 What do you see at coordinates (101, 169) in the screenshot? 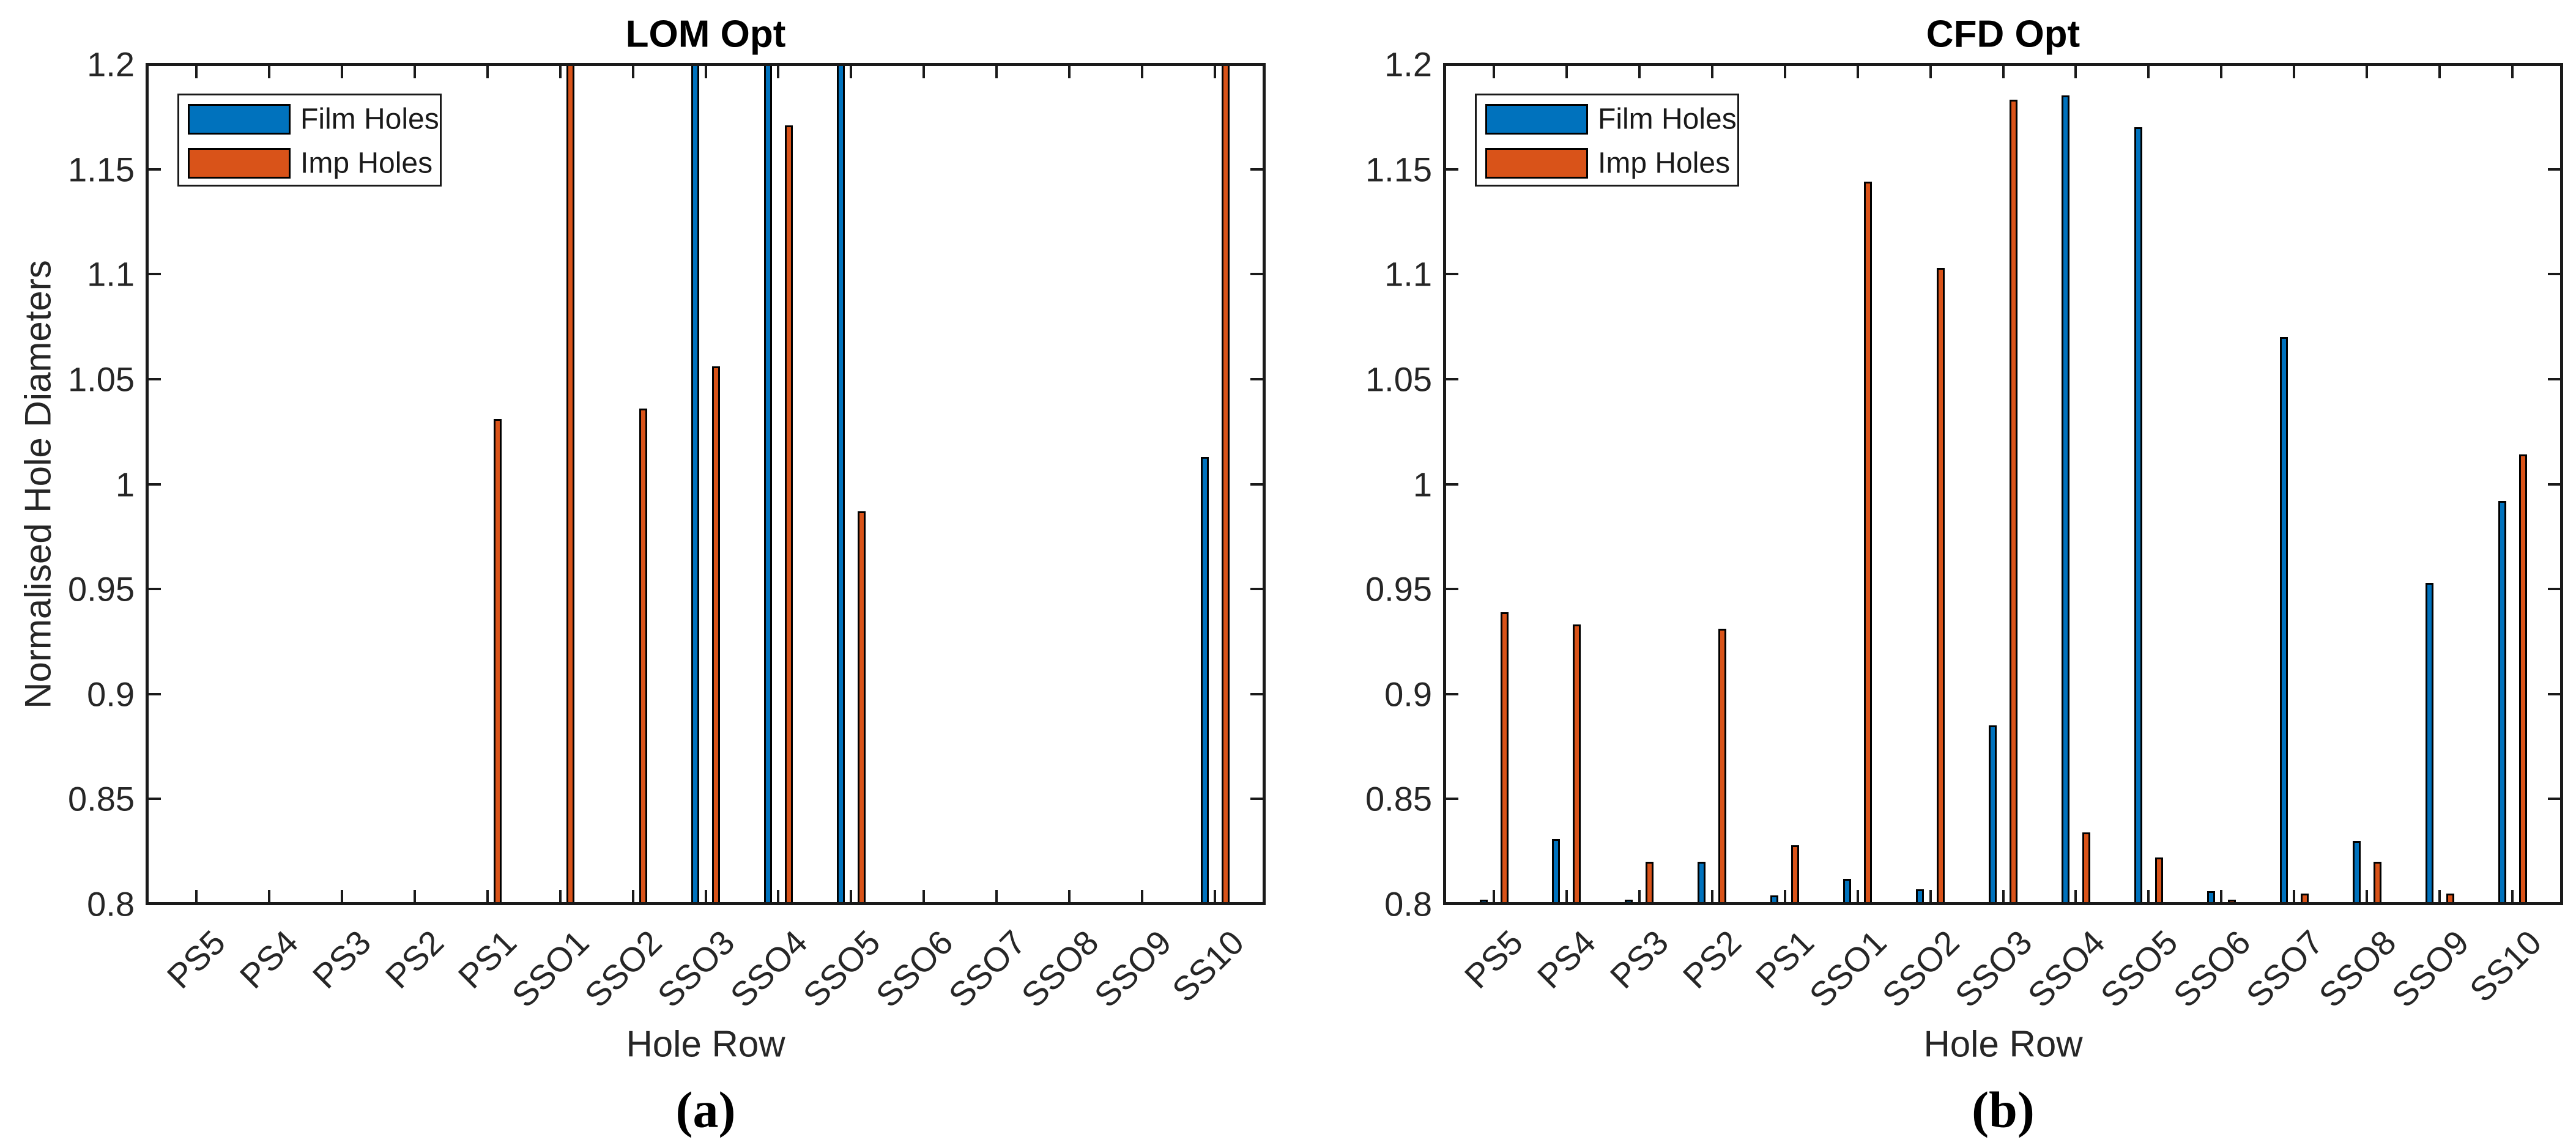
I see `y-tick-label: 1.15` at bounding box center [101, 169].